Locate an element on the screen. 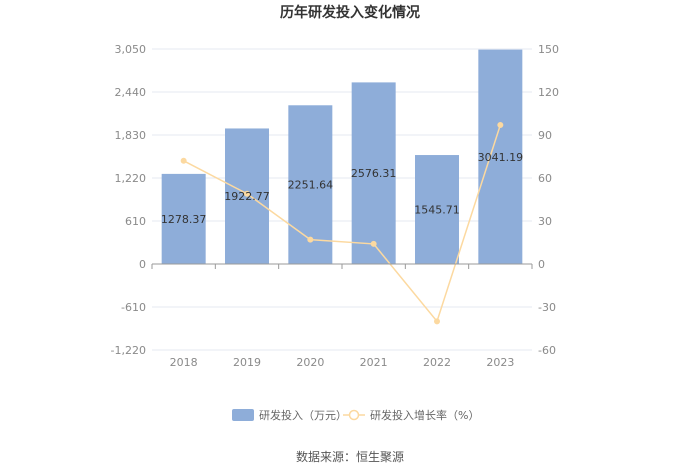 The image size is (700, 473). legend-item-line: 研发投入增长率（%） is located at coordinates (411, 415).